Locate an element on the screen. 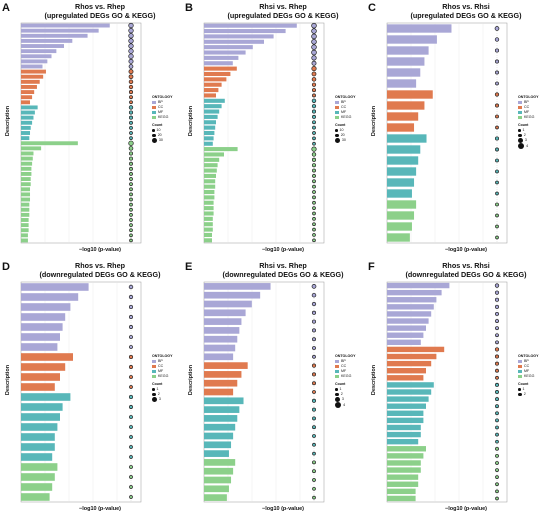  legend-count-label: 2 is located at coordinates (524, 135).